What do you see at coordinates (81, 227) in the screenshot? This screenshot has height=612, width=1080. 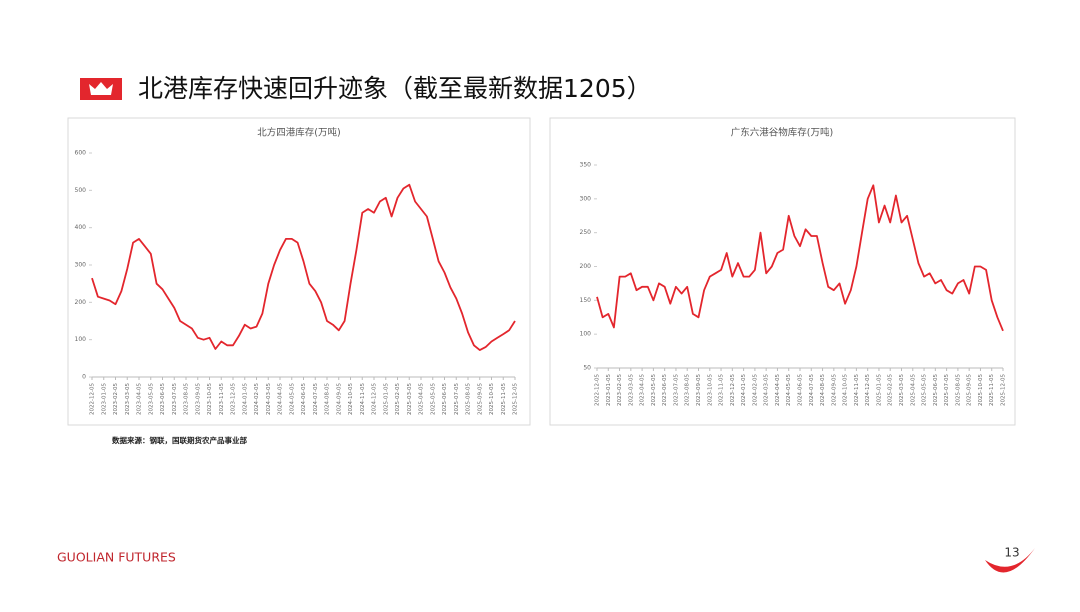 I see `y-tick-label: 400` at bounding box center [81, 227].